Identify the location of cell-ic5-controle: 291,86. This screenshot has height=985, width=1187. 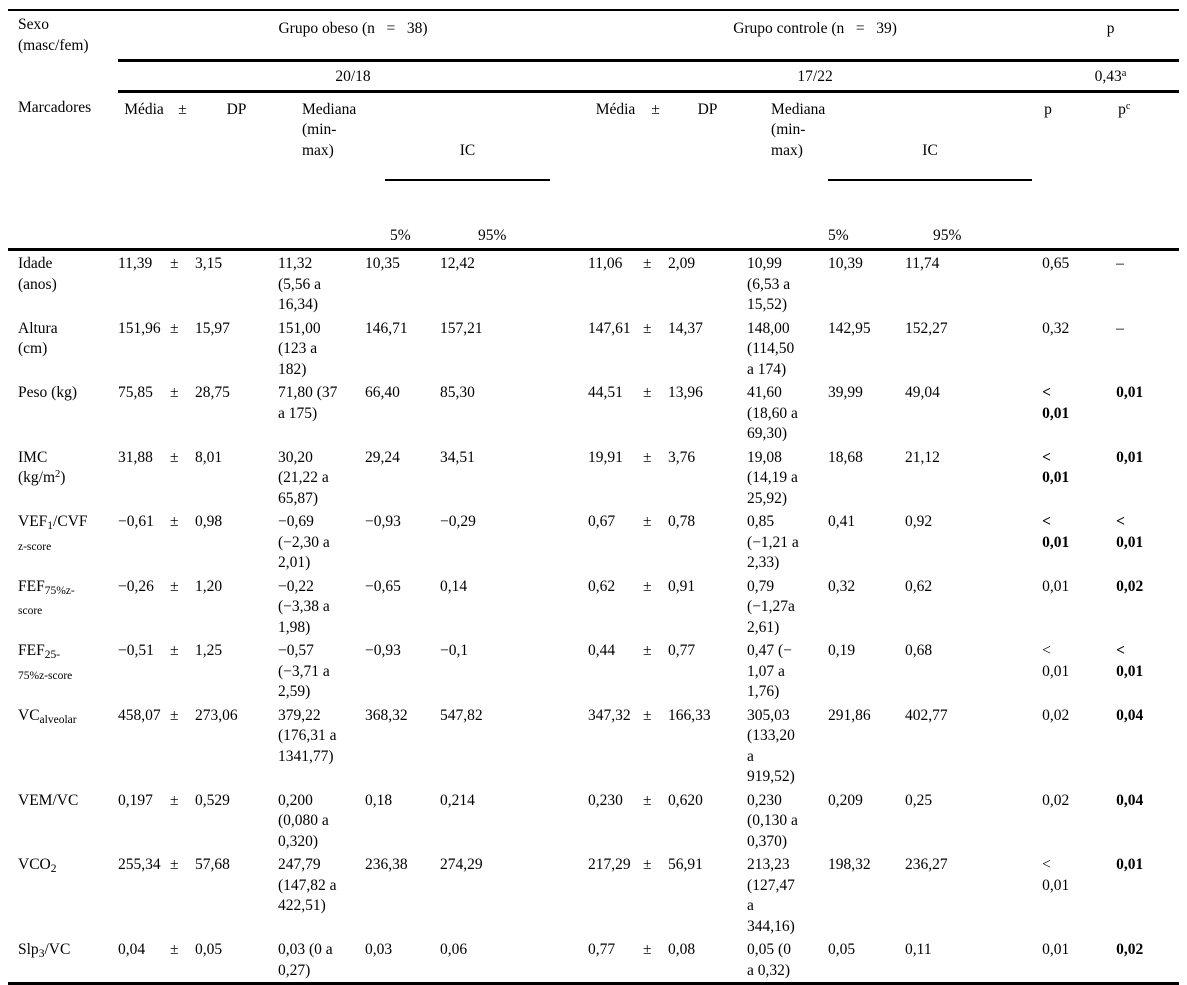
(849, 715).